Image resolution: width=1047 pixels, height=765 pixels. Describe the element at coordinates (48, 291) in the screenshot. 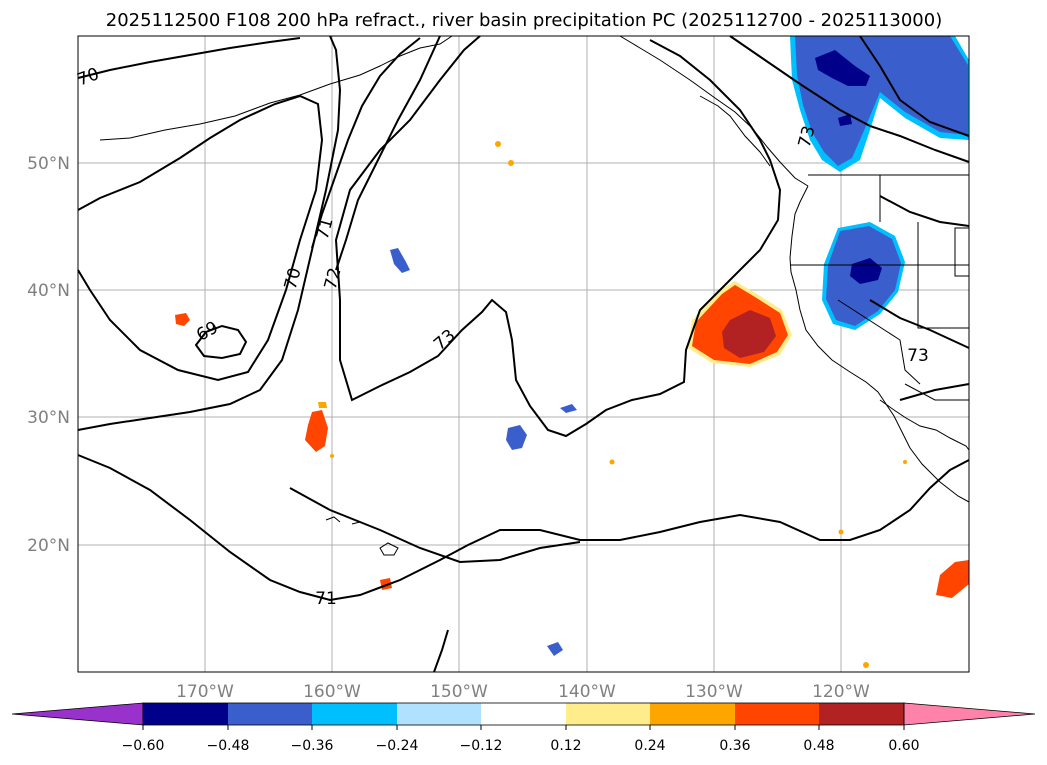

I see `lat-label-40n: 40°N` at that location.